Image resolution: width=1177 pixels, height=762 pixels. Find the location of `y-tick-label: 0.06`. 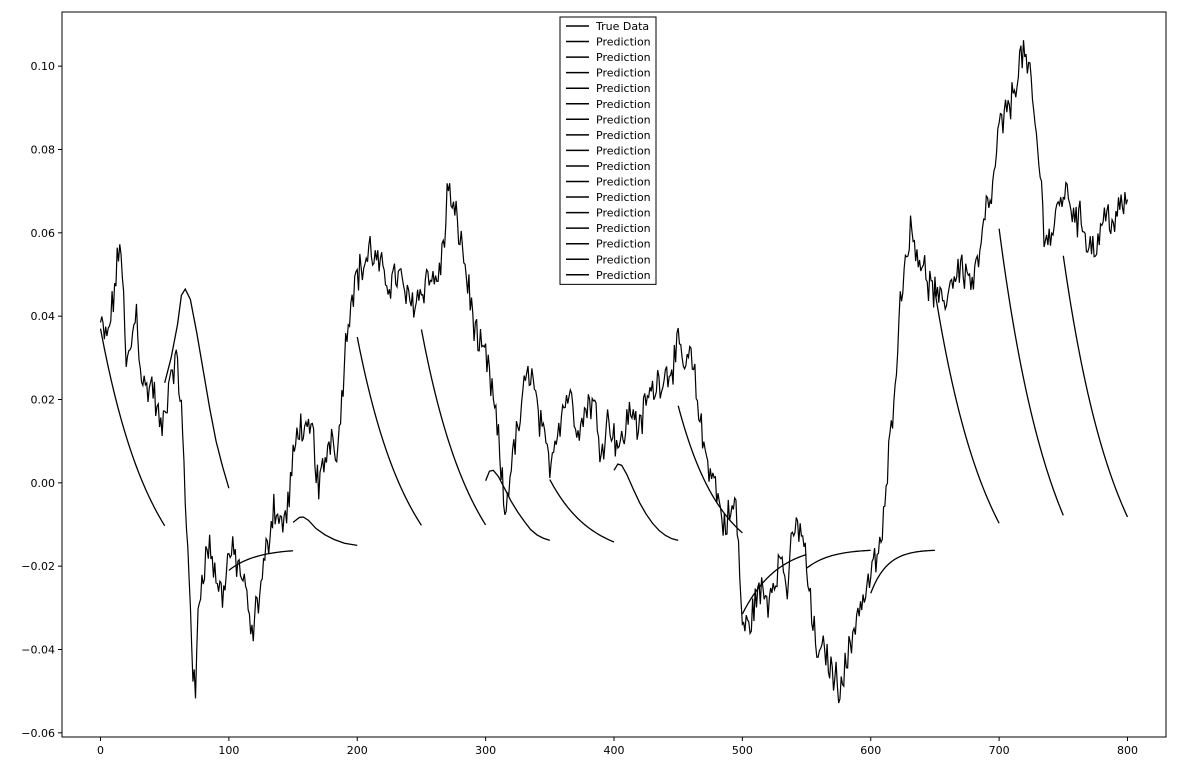

y-tick-label: 0.06 is located at coordinates (43, 233).